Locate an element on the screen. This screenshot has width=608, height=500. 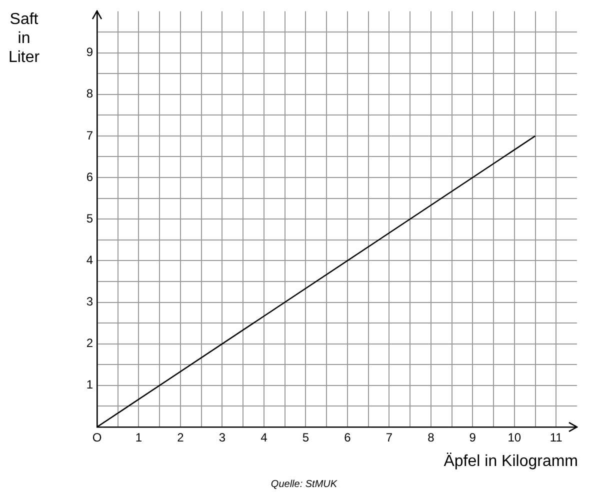
x-tick-label: 9 is located at coordinates (472, 437).